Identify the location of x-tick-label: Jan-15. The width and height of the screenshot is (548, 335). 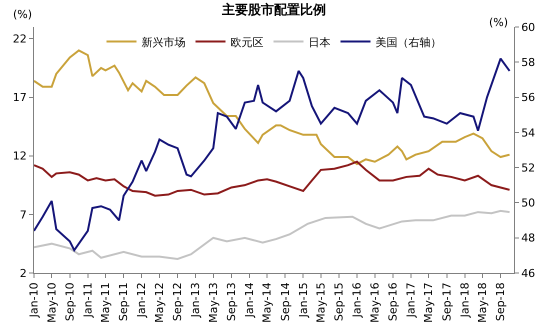
(303, 300).